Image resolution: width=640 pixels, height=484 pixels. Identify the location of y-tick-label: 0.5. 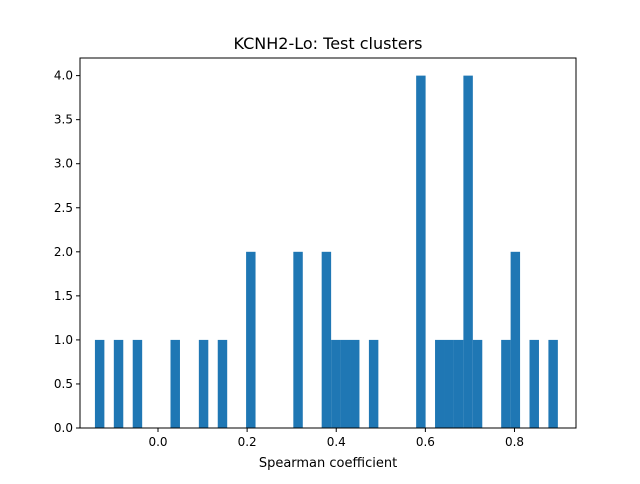
(63, 384).